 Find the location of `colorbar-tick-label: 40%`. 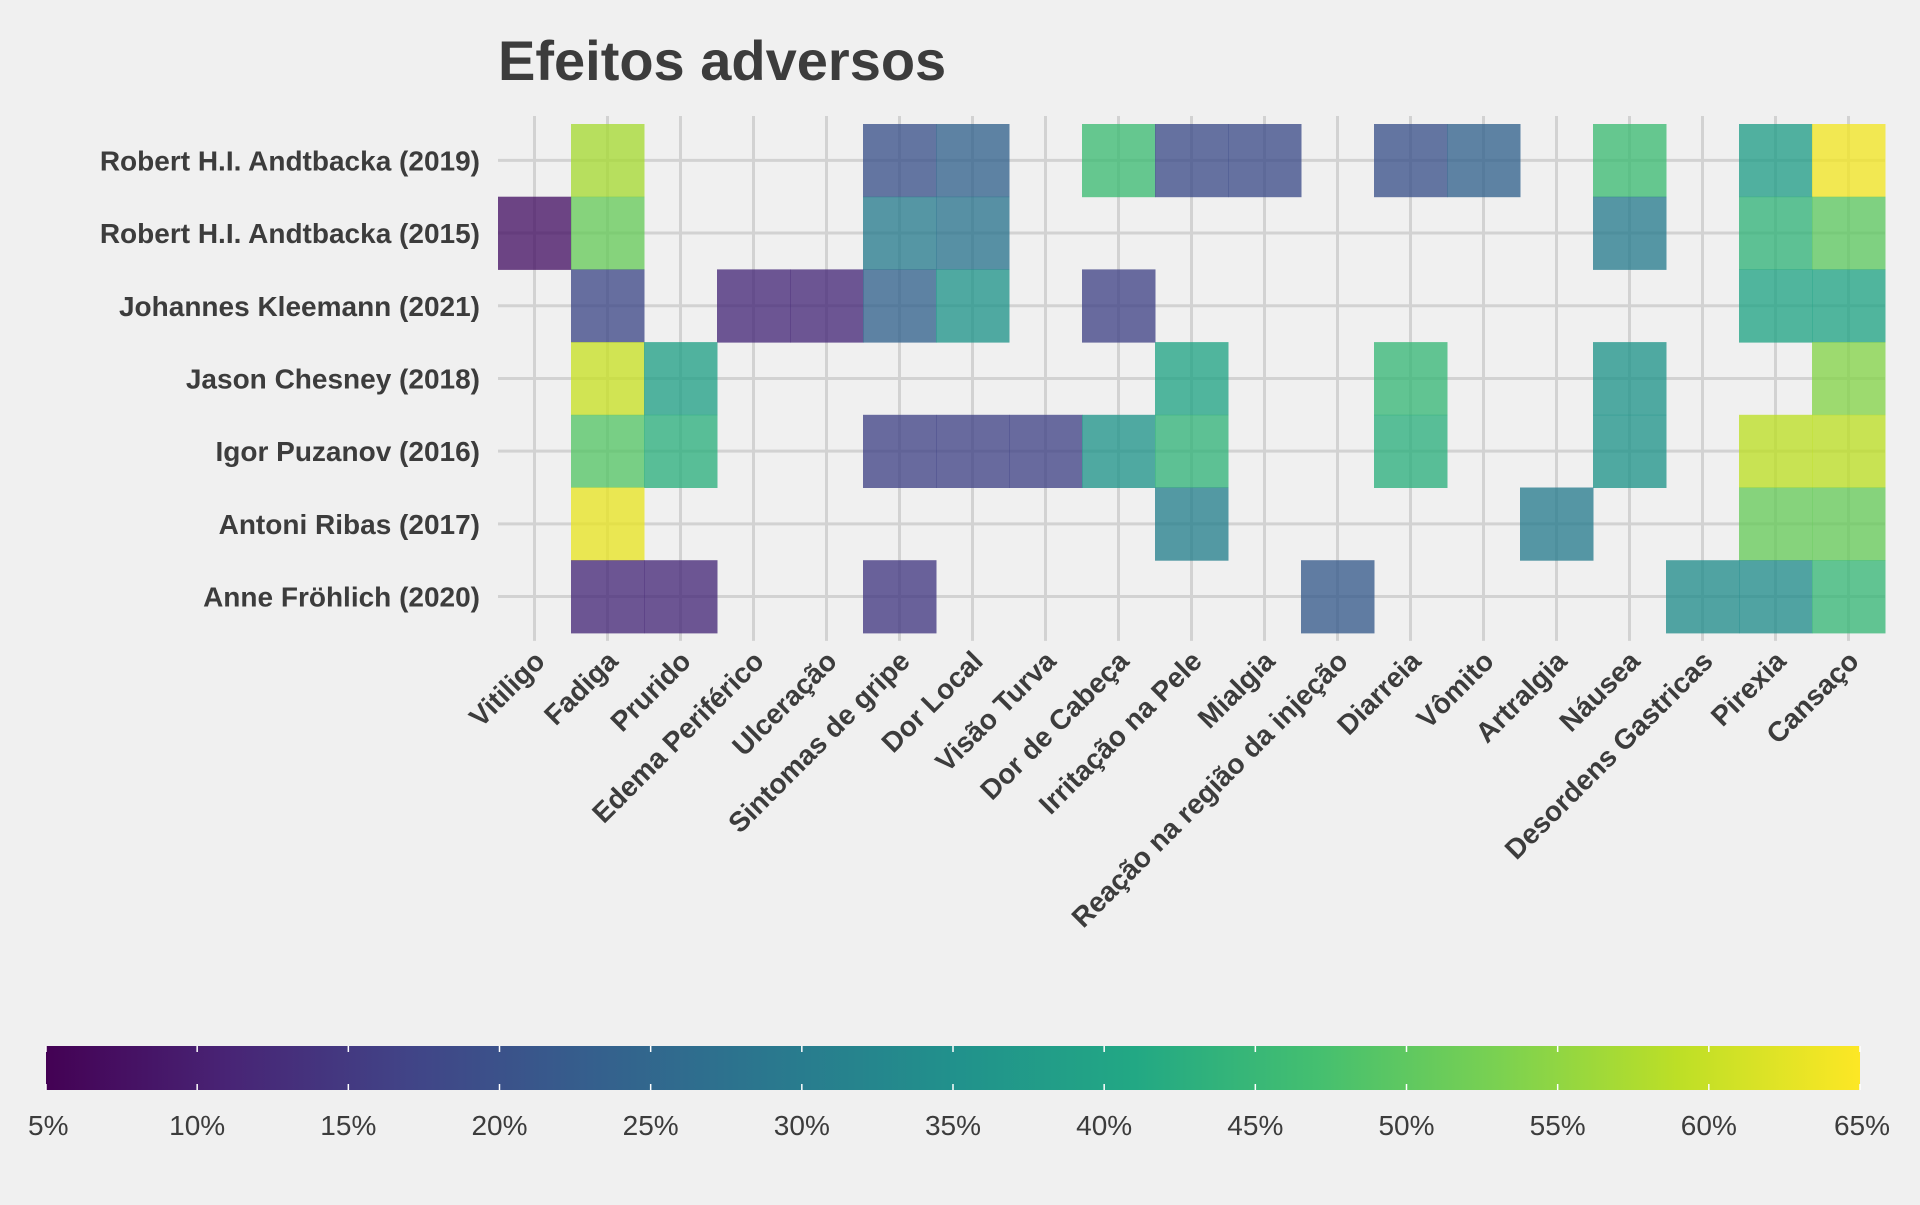

colorbar-tick-label: 40% is located at coordinates (1104, 1125).